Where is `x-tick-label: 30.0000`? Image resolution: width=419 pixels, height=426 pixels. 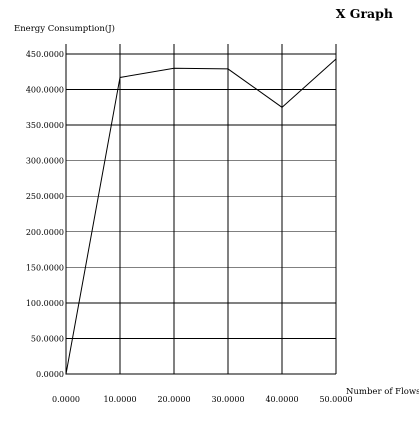 x-tick-label: 30.0000 is located at coordinates (227, 399).